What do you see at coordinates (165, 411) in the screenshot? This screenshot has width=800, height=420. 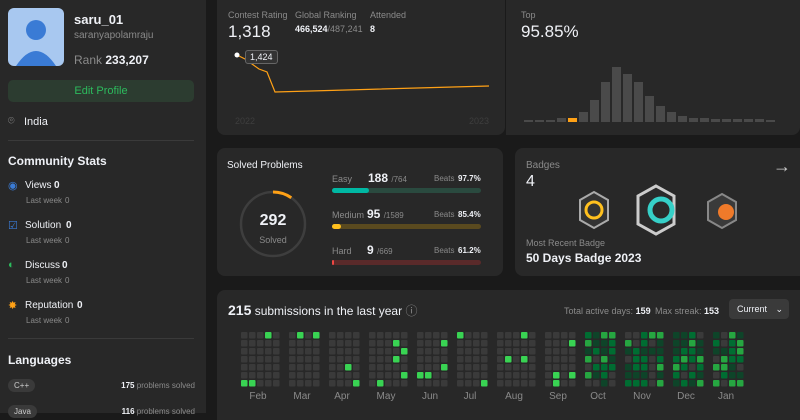 I see `language-unit: problems solved` at bounding box center [165, 411].